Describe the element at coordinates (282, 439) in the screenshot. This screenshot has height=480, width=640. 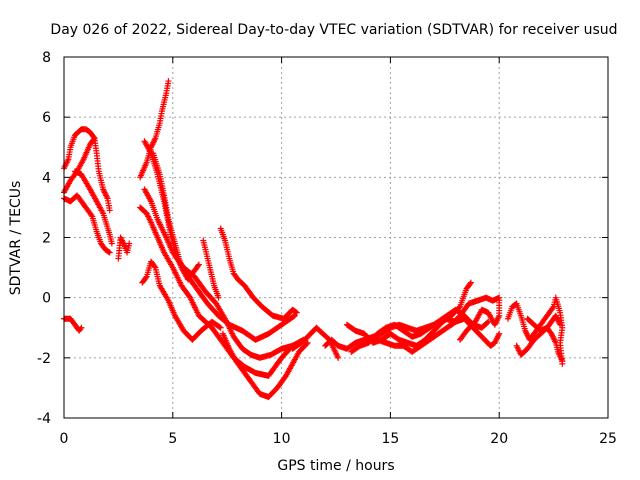
I see `x-tick-label: 10` at that location.